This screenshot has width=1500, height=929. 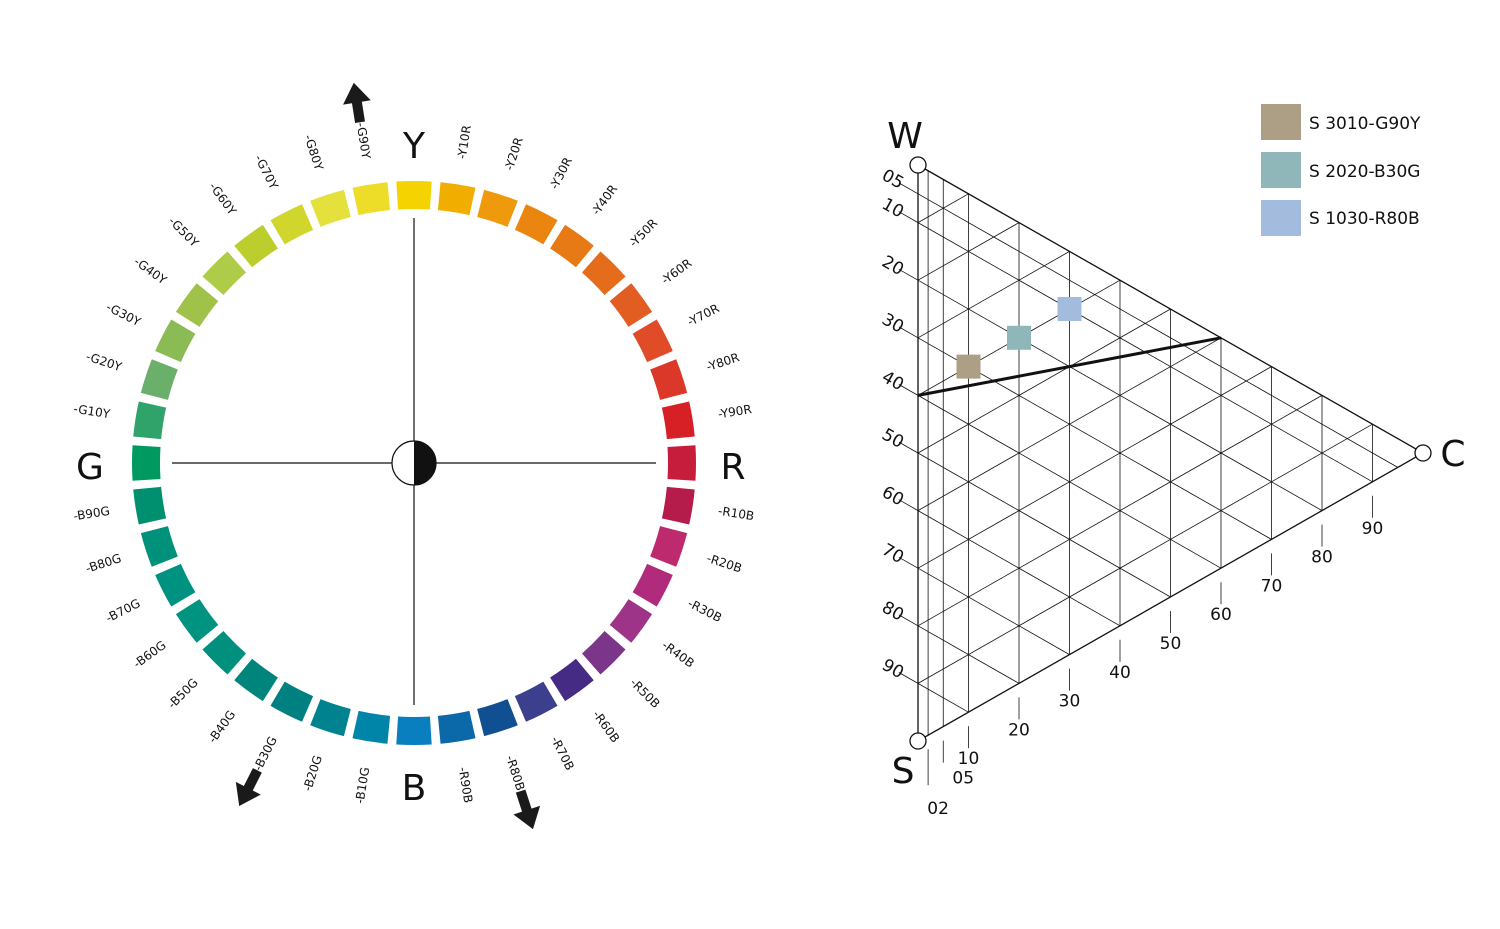 I want to click on chromaticness-scale-label: 60, so click(x=1221, y=615).